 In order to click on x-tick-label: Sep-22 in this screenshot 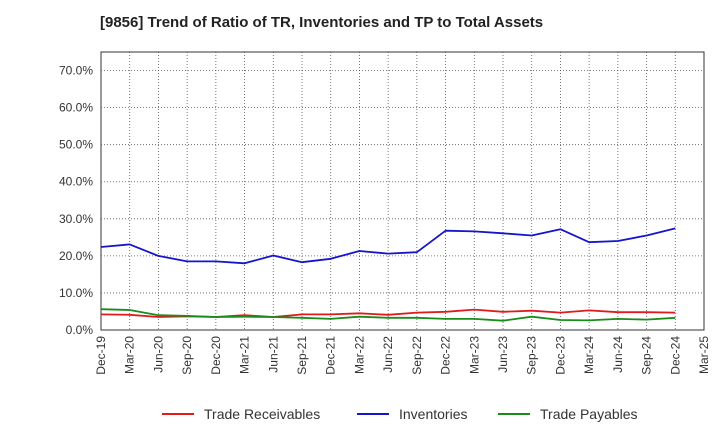, I will do `click(417, 355)`.